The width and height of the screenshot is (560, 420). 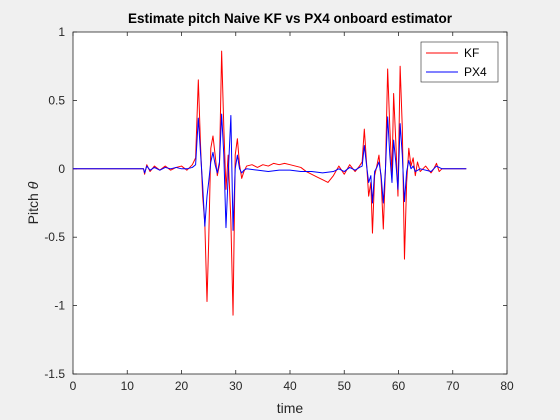 I want to click on x-tick-label: 30, so click(x=236, y=386).